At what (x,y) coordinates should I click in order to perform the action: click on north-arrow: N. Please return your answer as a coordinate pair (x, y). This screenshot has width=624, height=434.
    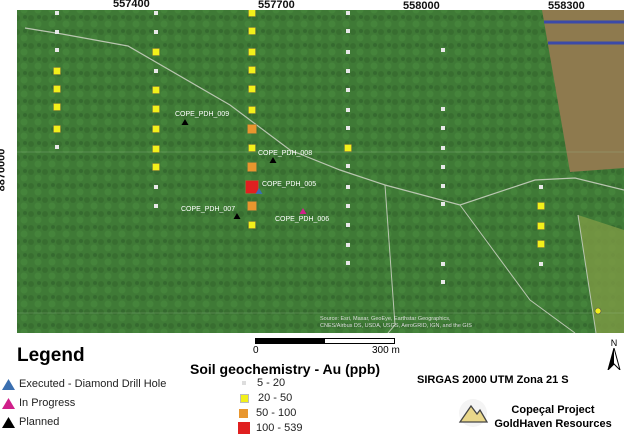
    Looking at the image, I should click on (614, 356).